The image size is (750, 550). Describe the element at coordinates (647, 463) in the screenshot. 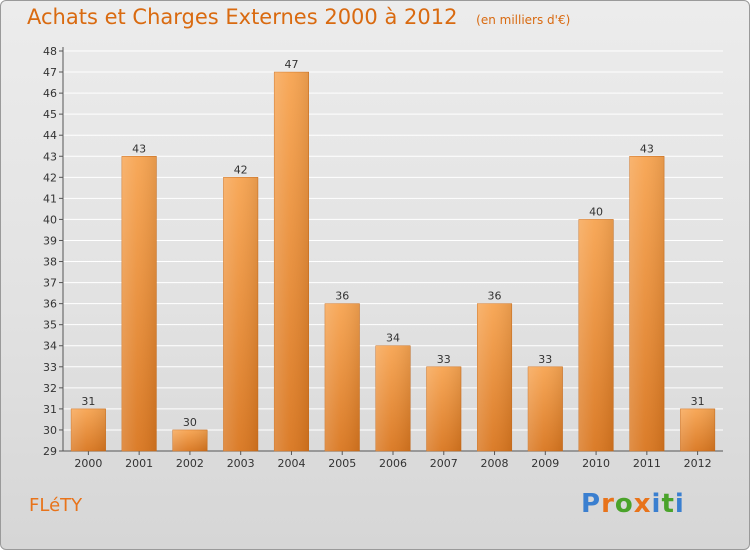

I see `x-tick-label-2011: 2011` at that location.